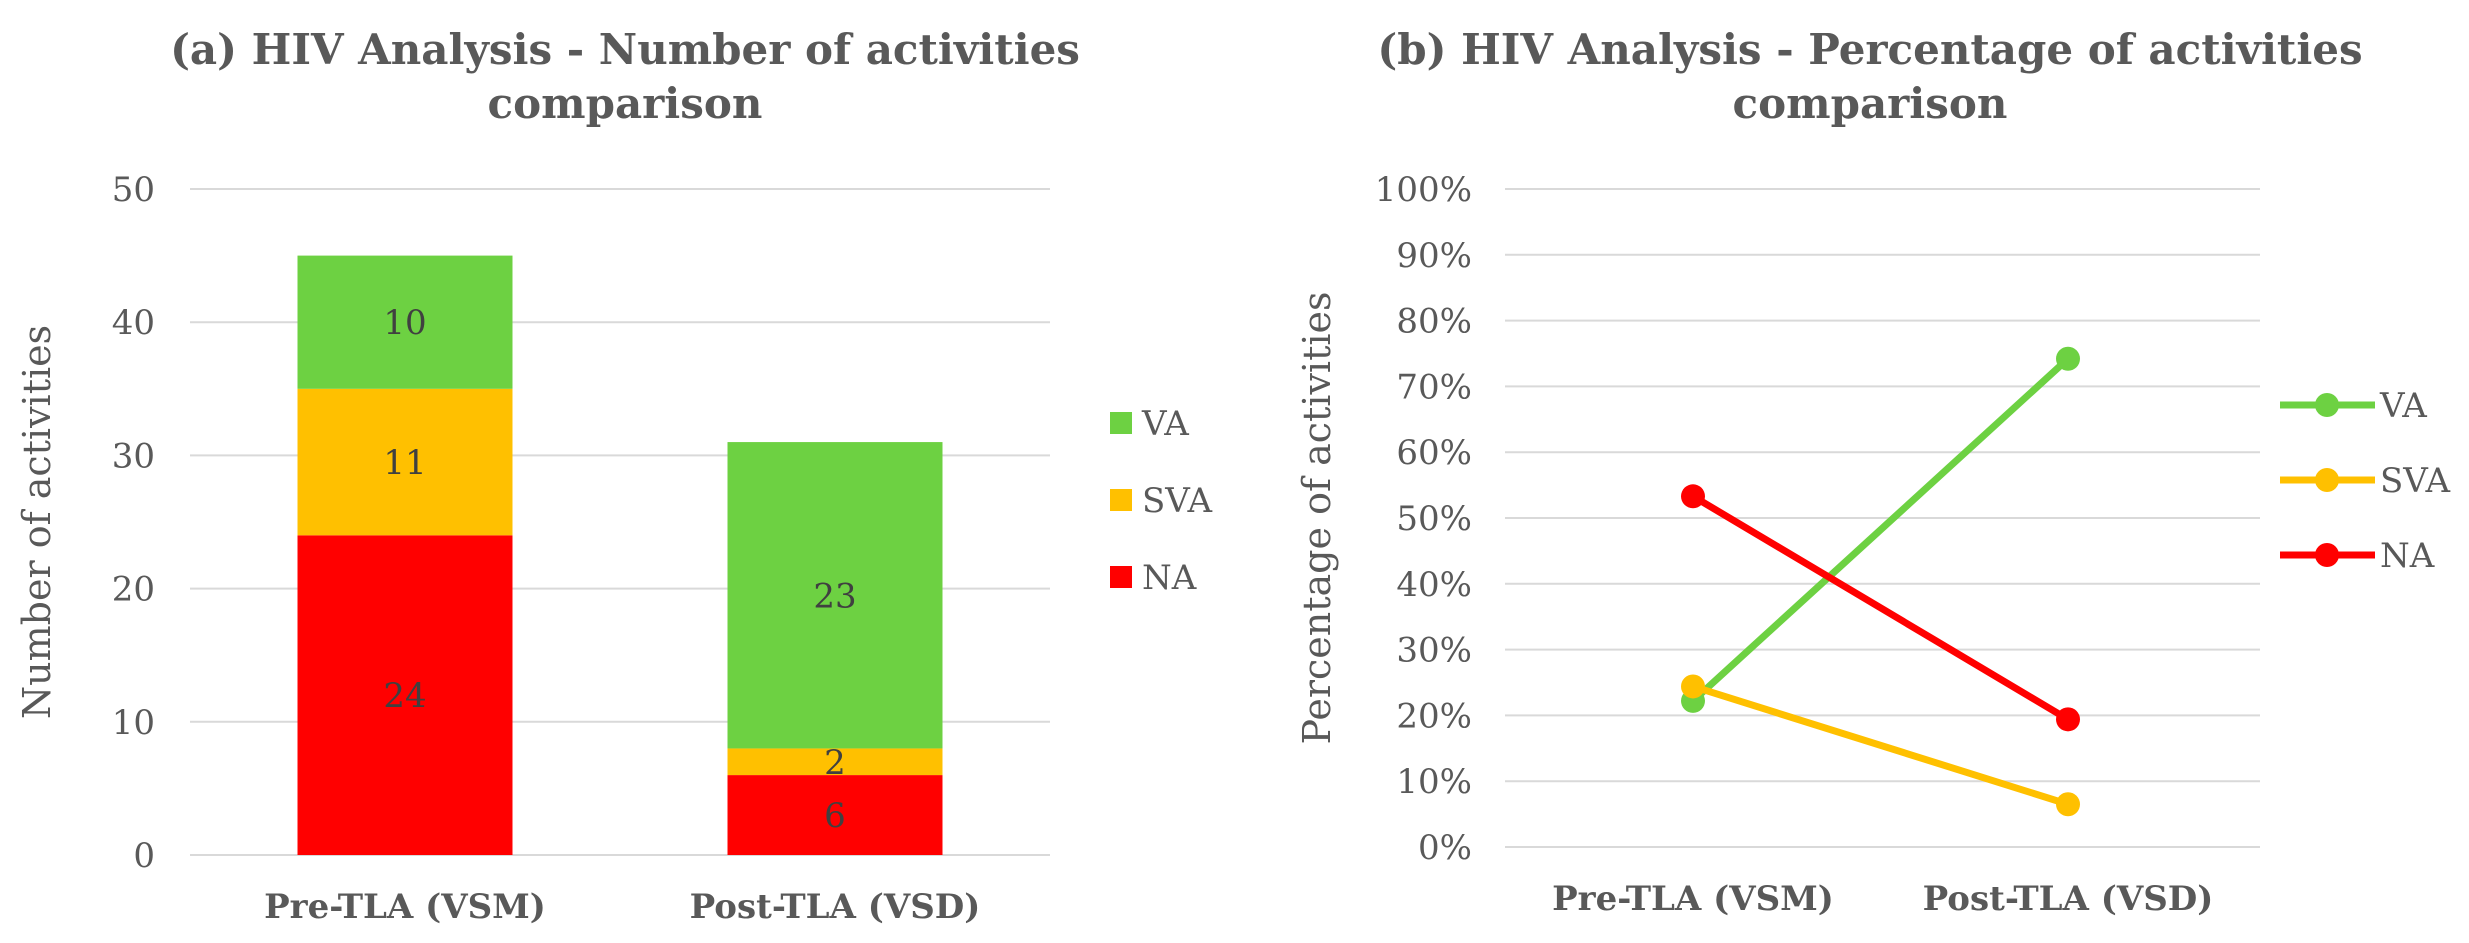 The height and width of the screenshot is (943, 2469). What do you see at coordinates (1870, 103) in the screenshot?
I see `chart-b-title-line-2: comparison` at bounding box center [1870, 103].